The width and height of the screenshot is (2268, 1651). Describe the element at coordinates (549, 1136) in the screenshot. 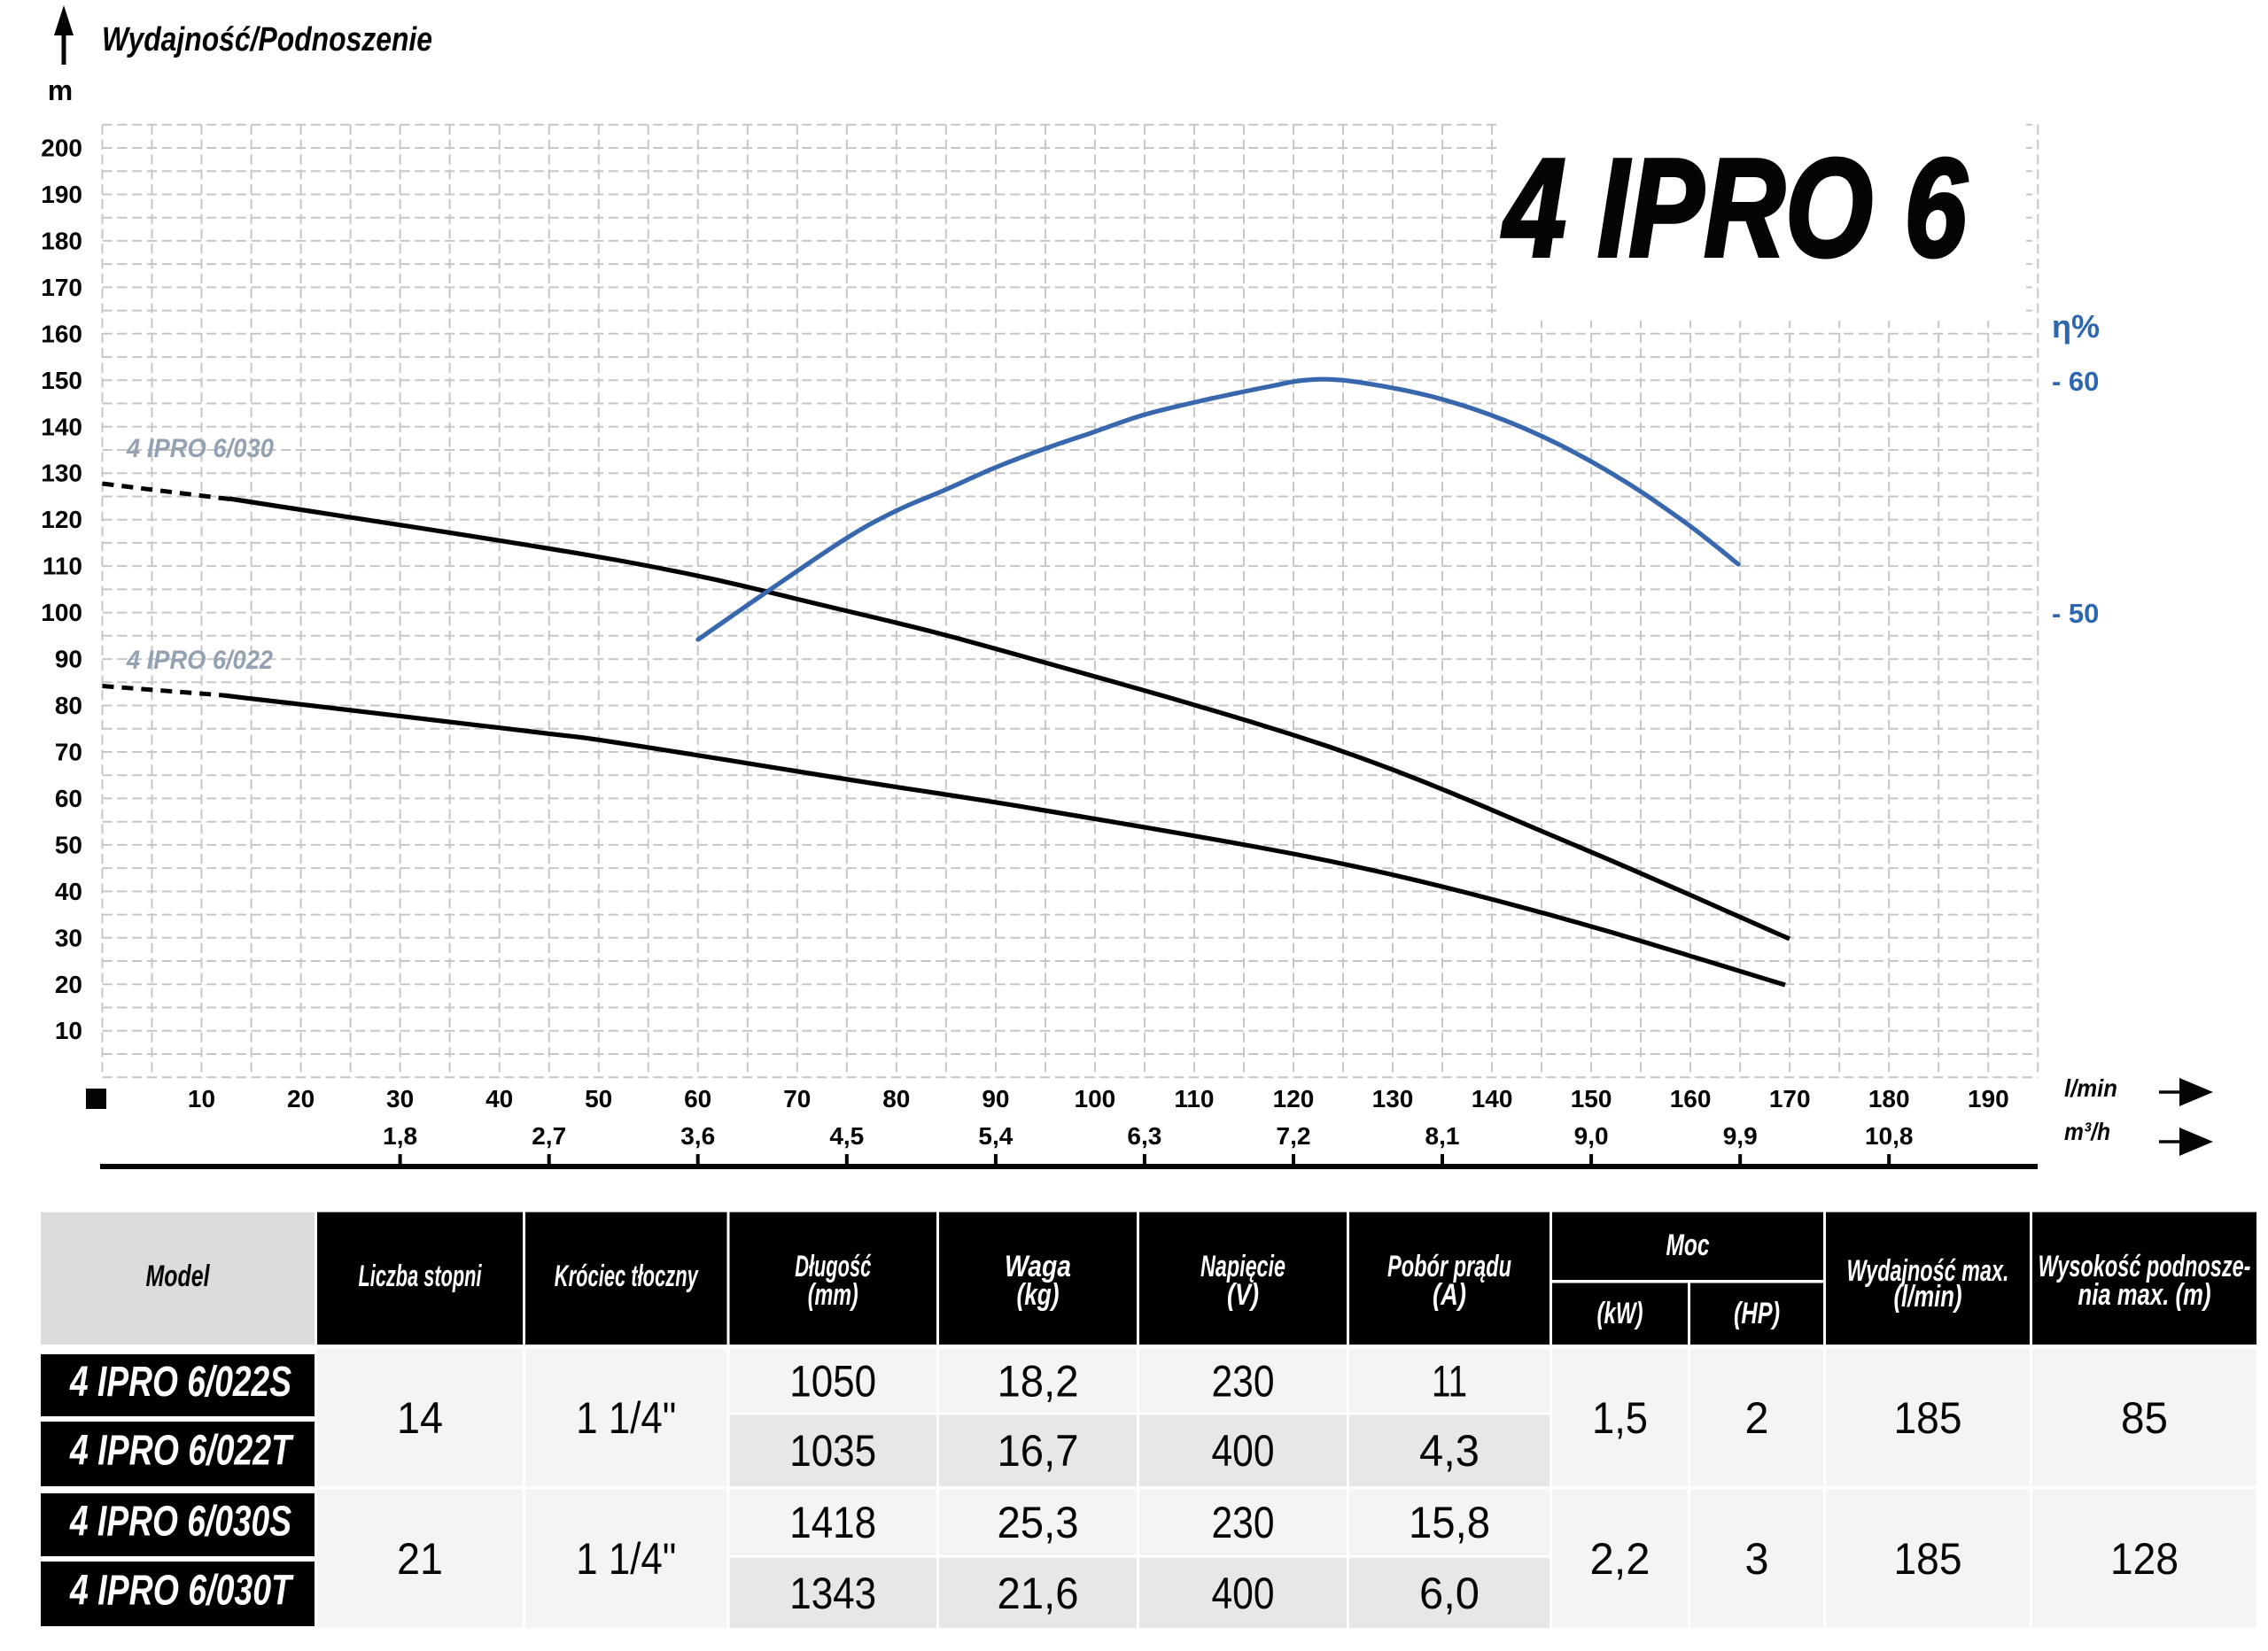

I see `svg-text: 2,7` at that location.